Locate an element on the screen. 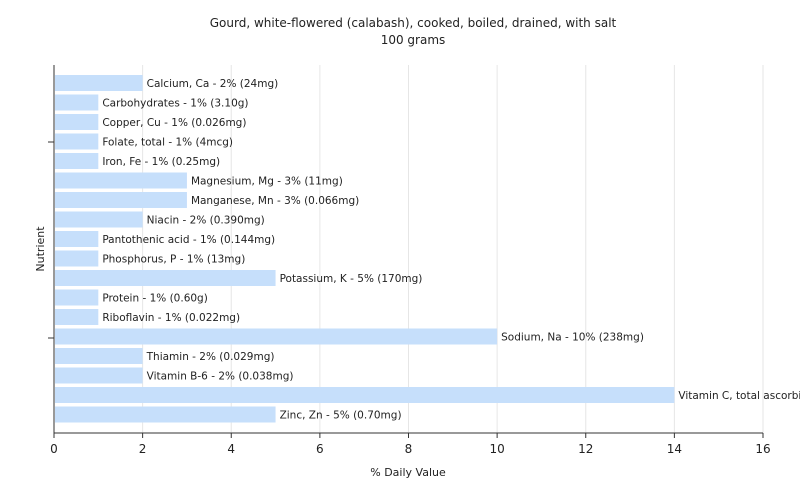  bar-label: Riboflavin - 1% (0.022mg) is located at coordinates (171, 318).